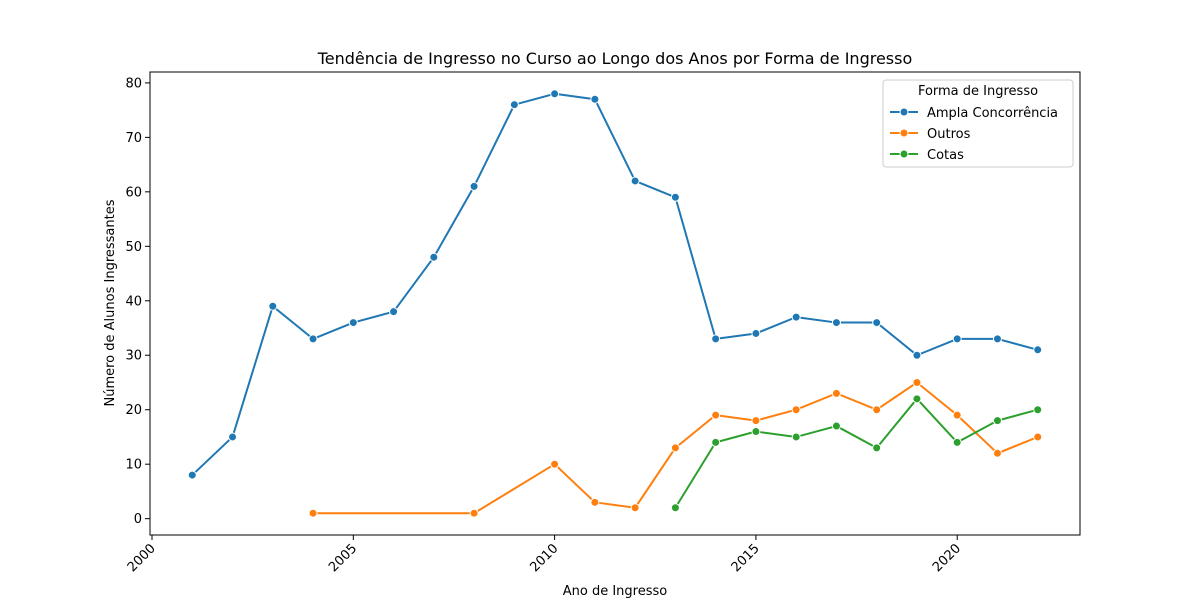 The height and width of the screenshot is (600, 1200). What do you see at coordinates (746, 558) in the screenshot?
I see `x-tick-label: 2015` at bounding box center [746, 558].